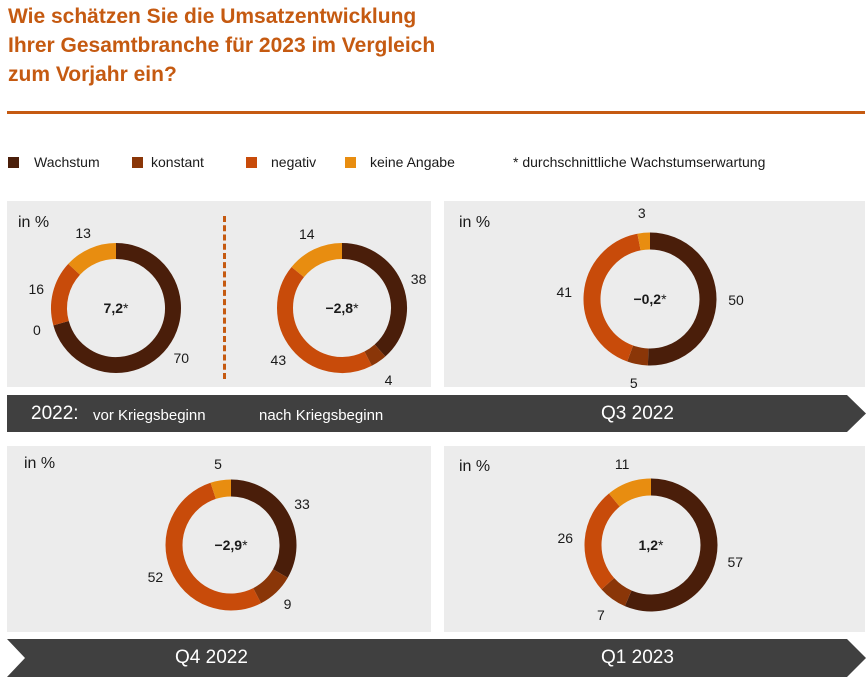 This screenshot has height=685, width=868. I want to click on donut-2-label-keine-angabe: 14, so click(306, 233).